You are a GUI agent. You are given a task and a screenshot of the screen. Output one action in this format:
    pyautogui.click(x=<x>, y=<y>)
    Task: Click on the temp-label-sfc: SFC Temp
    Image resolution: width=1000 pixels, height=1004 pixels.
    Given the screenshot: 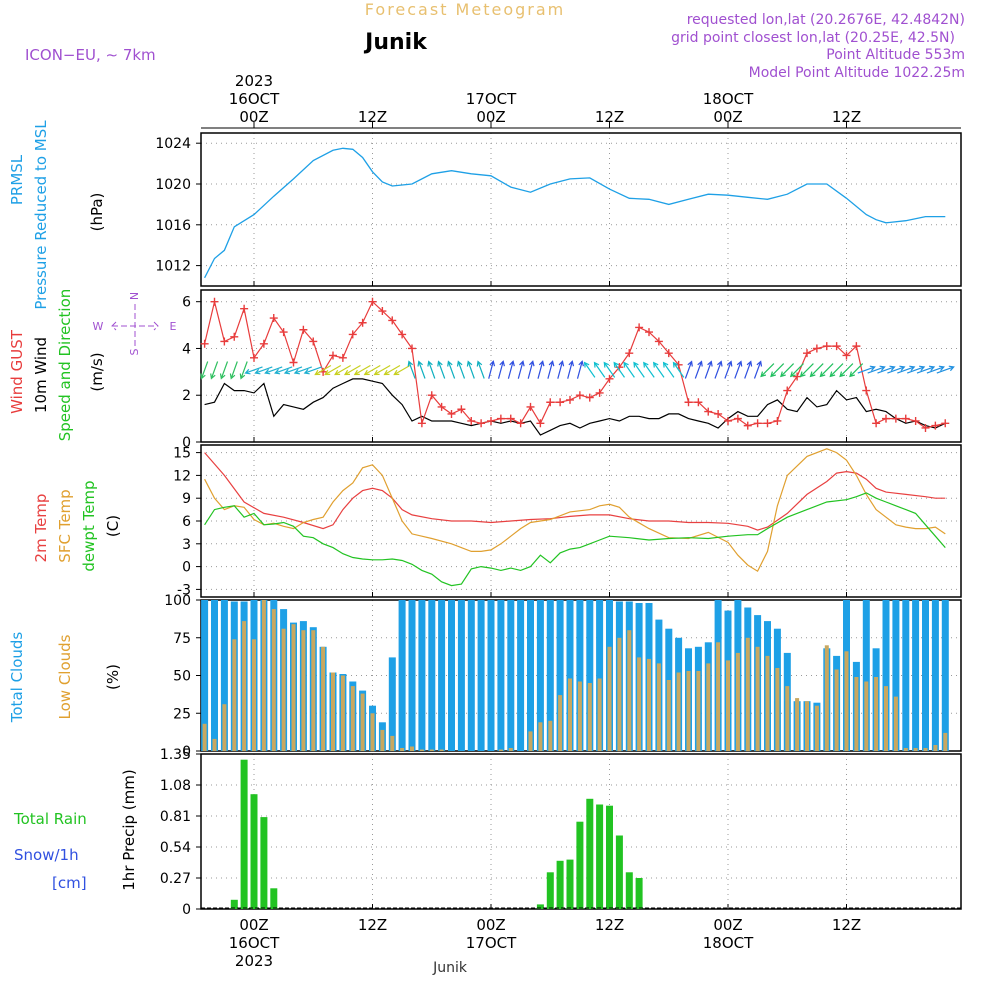 What is the action you would take?
    pyautogui.click(x=65, y=525)
    